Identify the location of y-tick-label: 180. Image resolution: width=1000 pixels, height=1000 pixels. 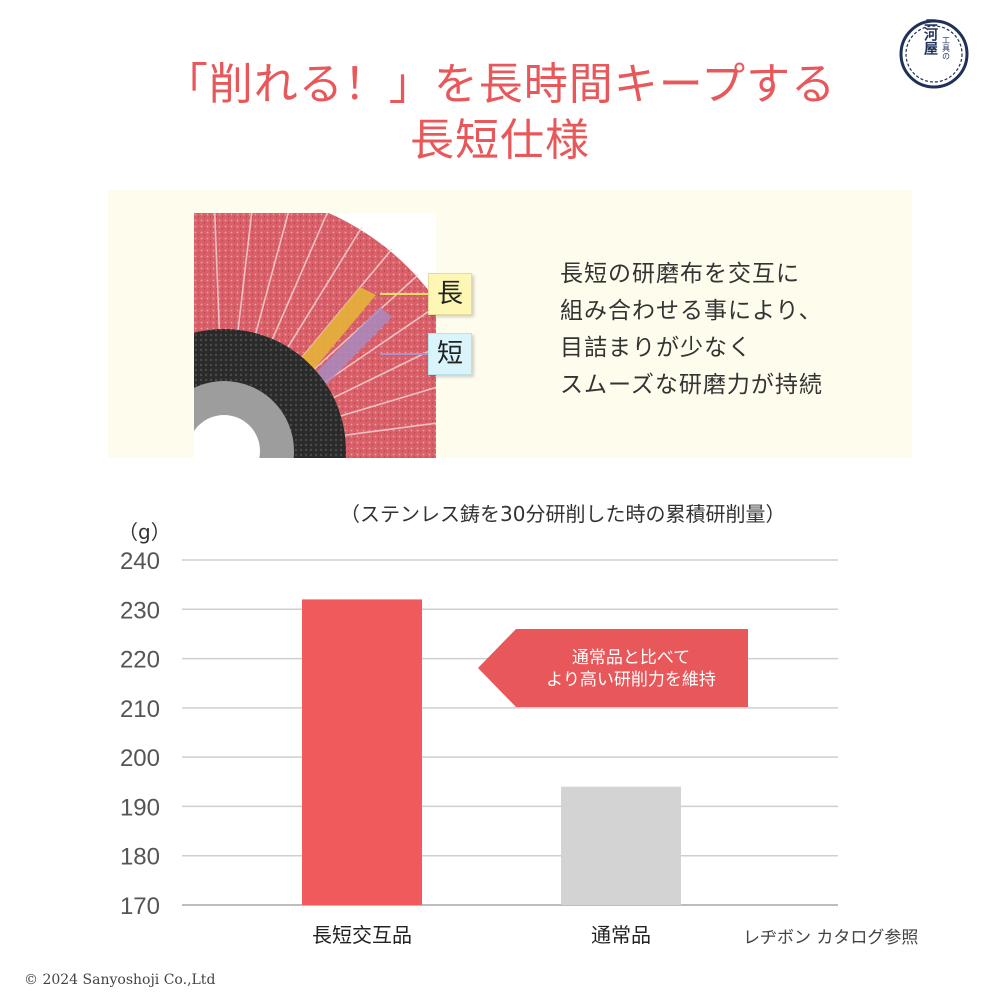
(140, 857).